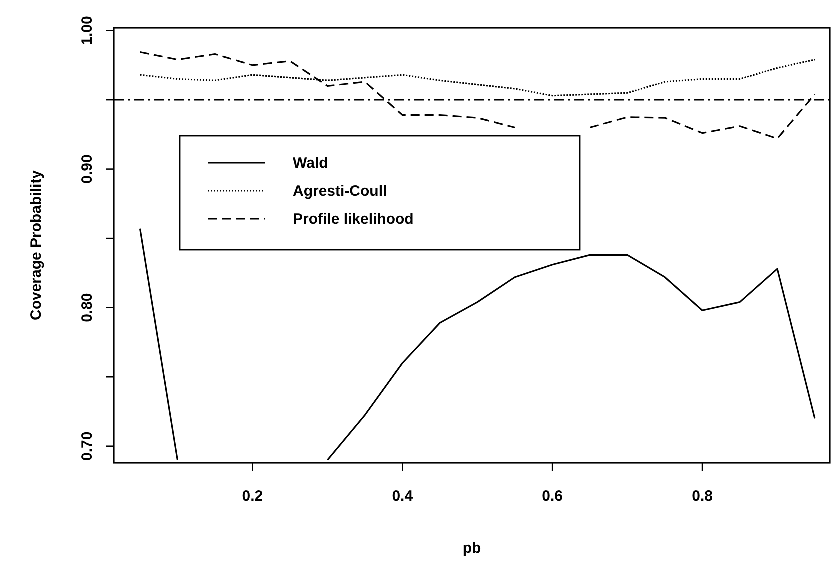 The width and height of the screenshot is (832, 563). Describe the element at coordinates (87, 307) in the screenshot. I see `y-tick-label: 0.80` at that location.